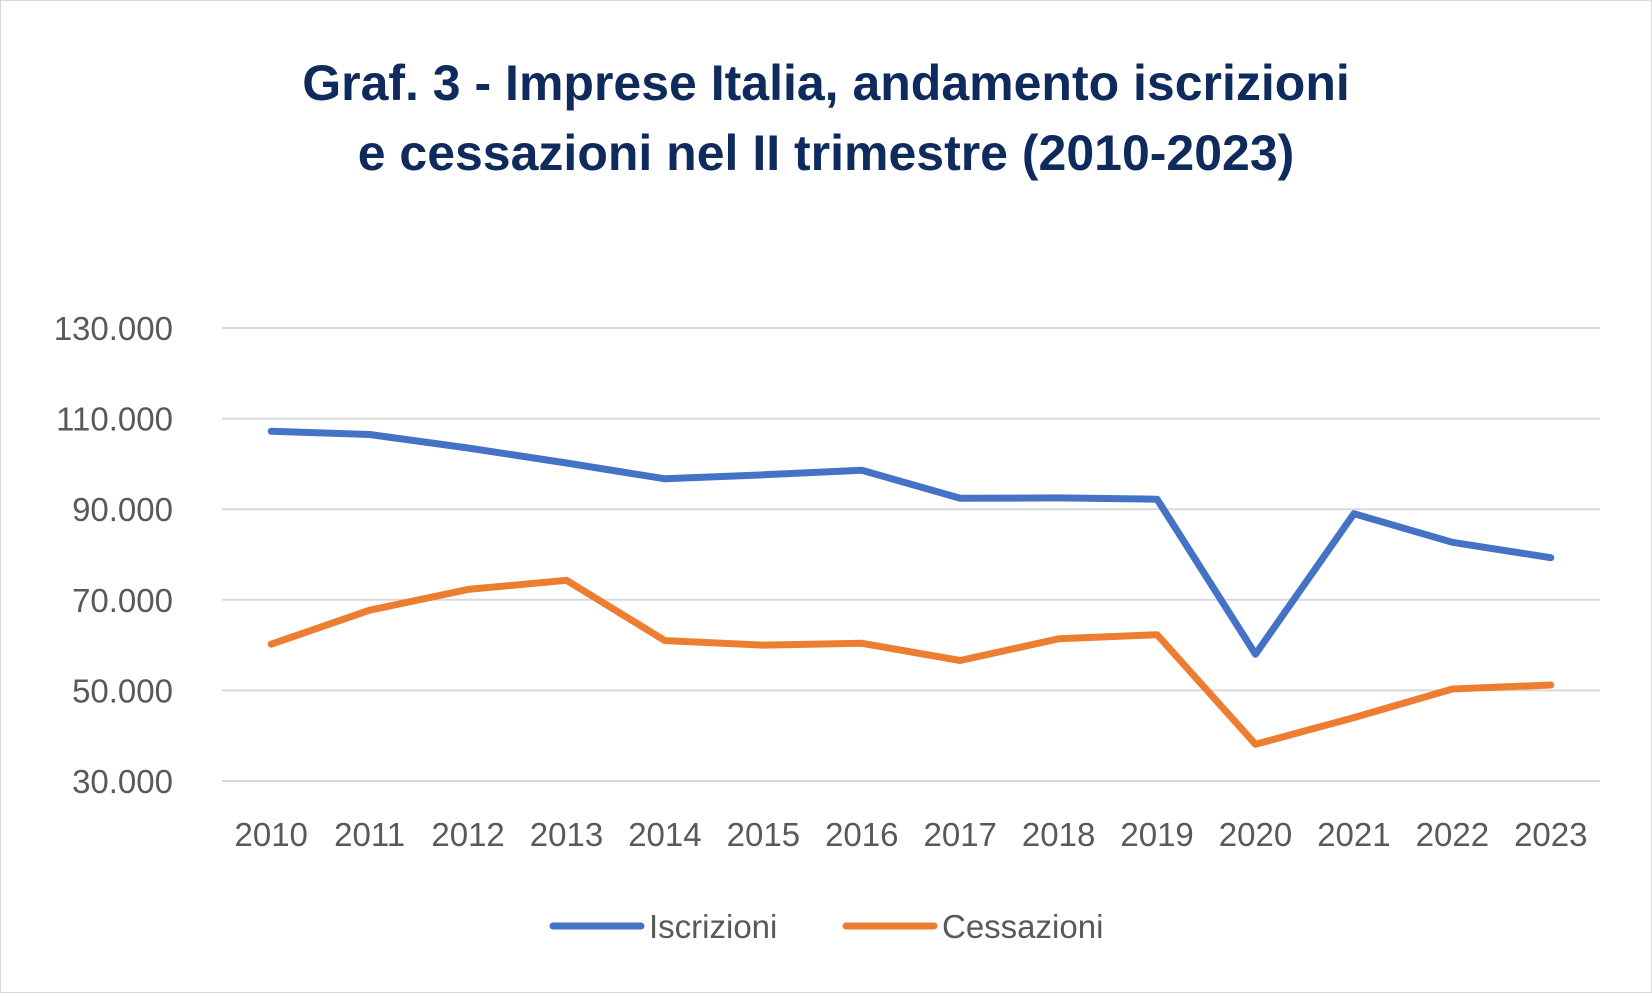 This screenshot has height=993, width=1652. I want to click on legend: Iscrizioni Cessazioni, so click(826, 926).